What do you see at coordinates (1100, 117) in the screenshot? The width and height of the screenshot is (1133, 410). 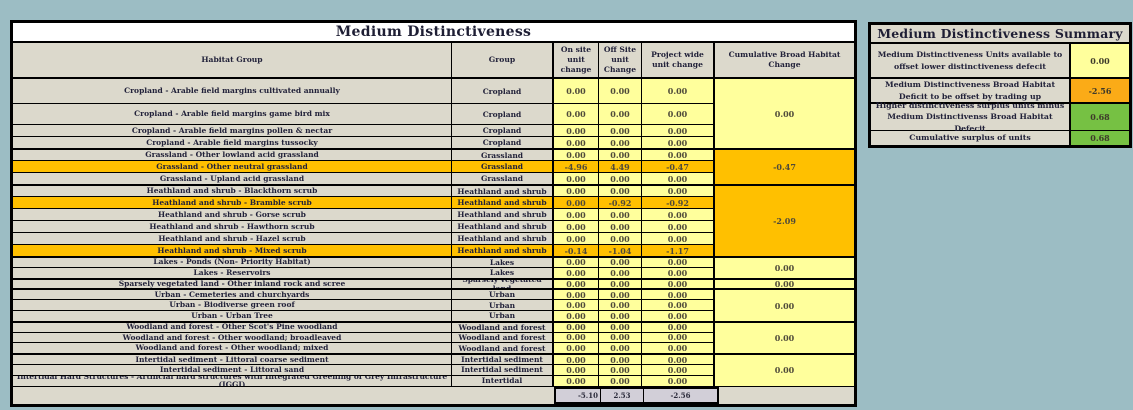 I see `summary-value-higher-surplus-minus-deficit: 0.68` at bounding box center [1100, 117].